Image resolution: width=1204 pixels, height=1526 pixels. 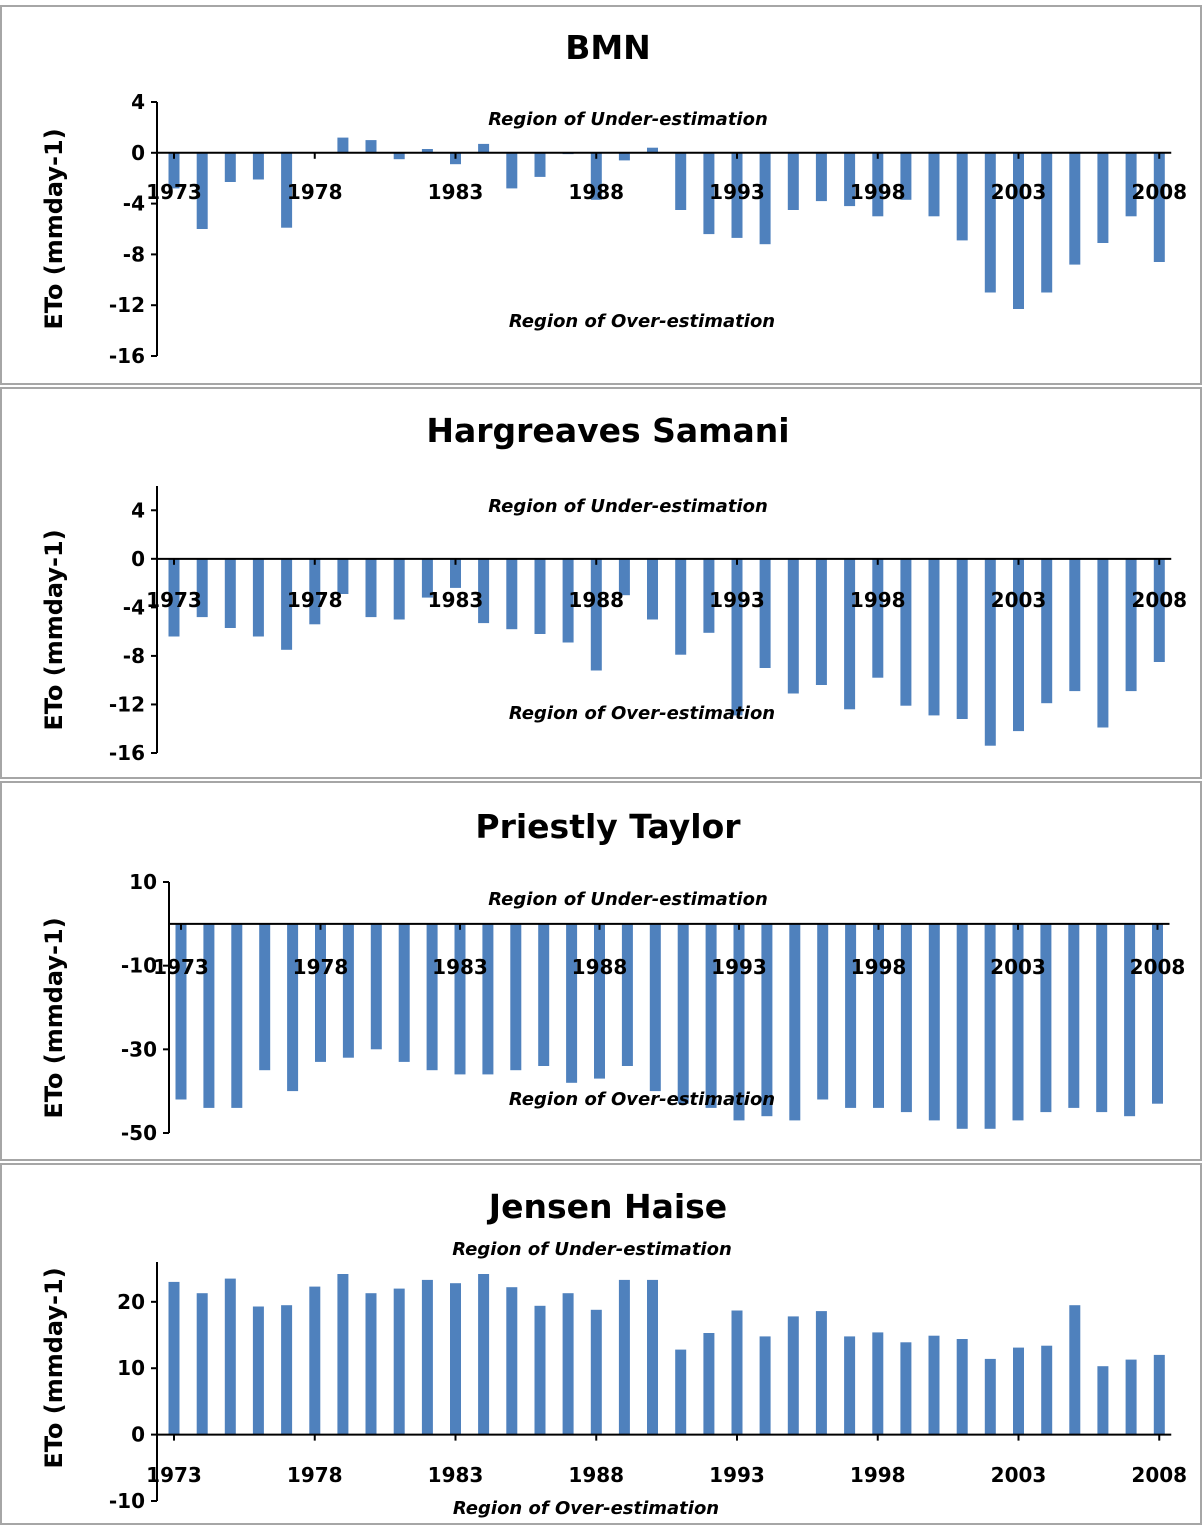 What do you see at coordinates (127, 305) in the screenshot?
I see `y-tick-label: -12` at bounding box center [127, 305].